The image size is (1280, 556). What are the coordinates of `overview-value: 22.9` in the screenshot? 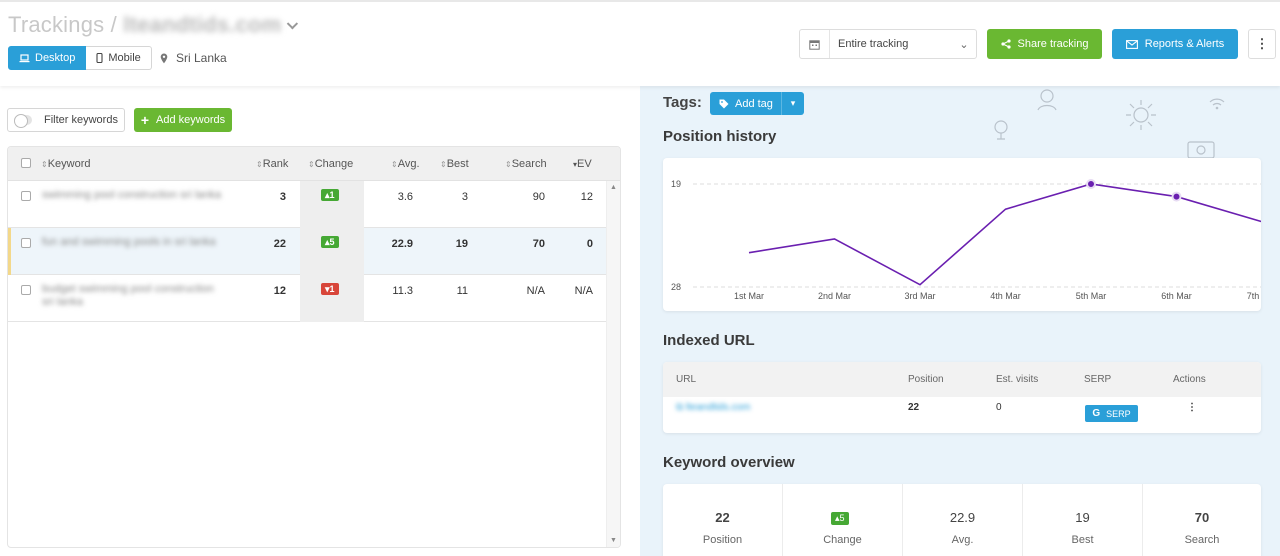 It's located at (962, 517).